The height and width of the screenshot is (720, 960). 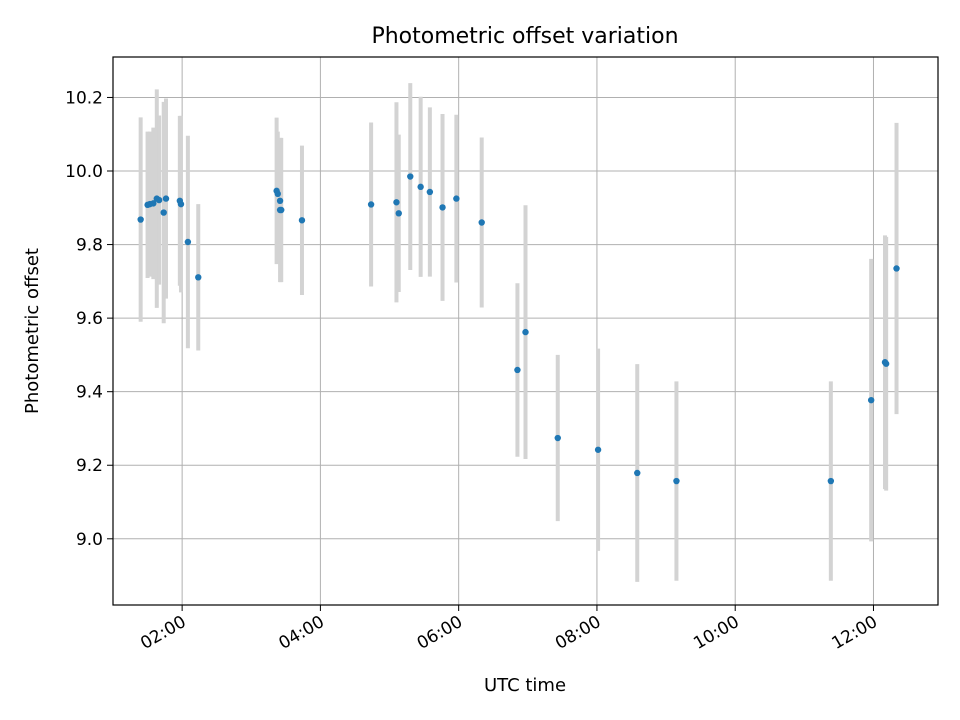 What do you see at coordinates (89, 246) in the screenshot?
I see `y-tick-label: 9.8` at bounding box center [89, 246].